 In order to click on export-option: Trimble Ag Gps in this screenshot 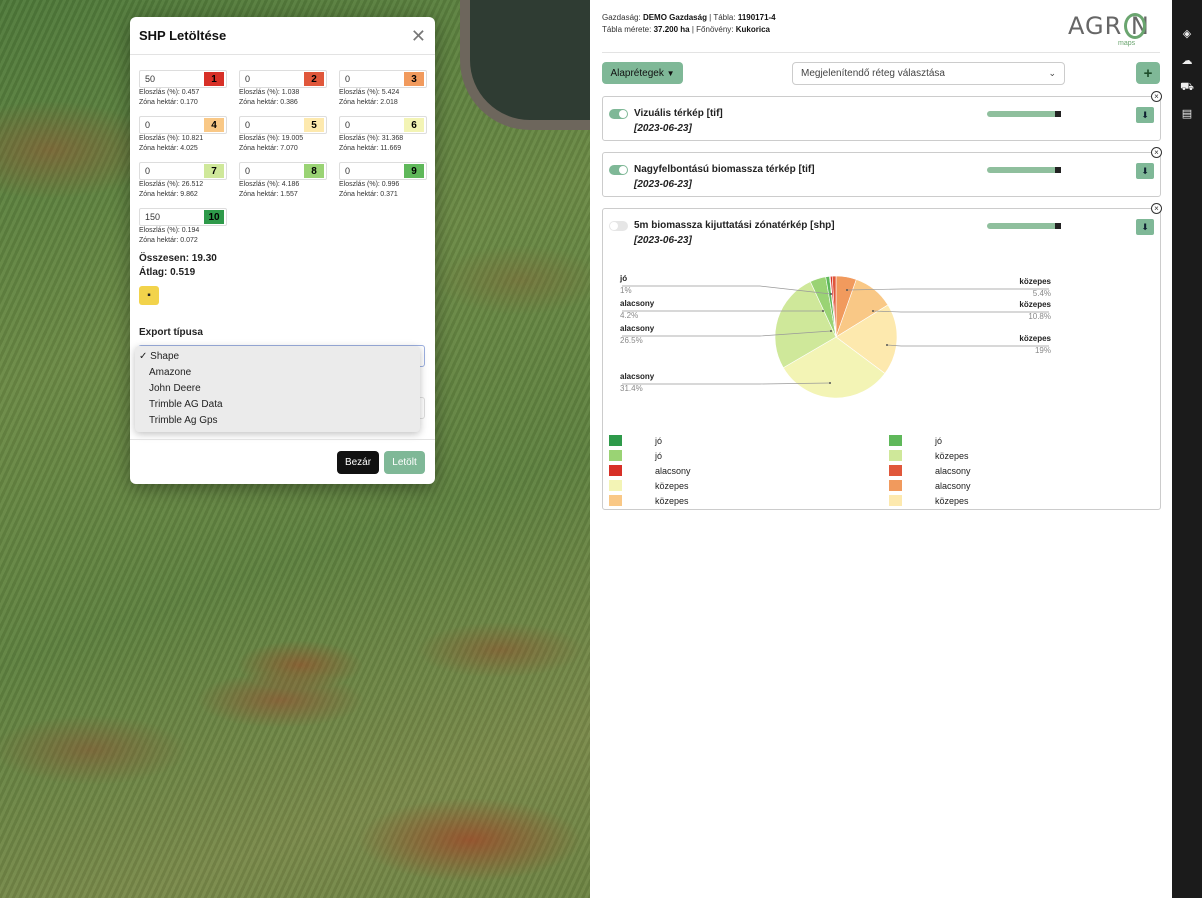, I will do `click(183, 420)`.